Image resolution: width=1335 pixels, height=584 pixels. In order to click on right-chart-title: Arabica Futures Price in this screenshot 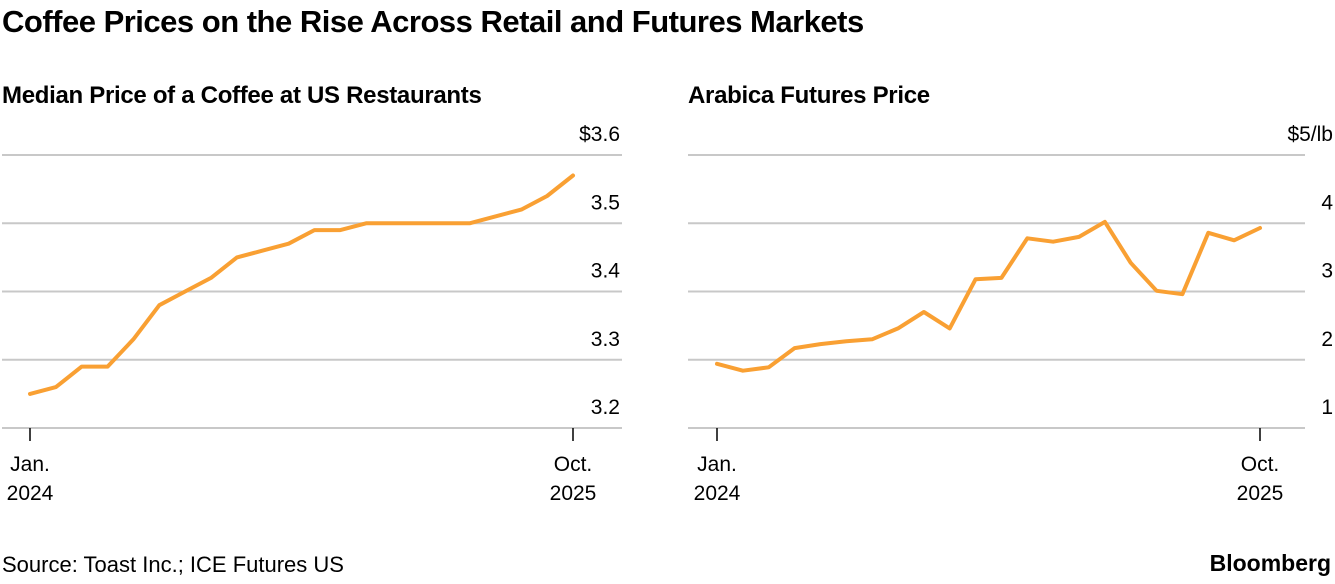, I will do `click(809, 95)`.